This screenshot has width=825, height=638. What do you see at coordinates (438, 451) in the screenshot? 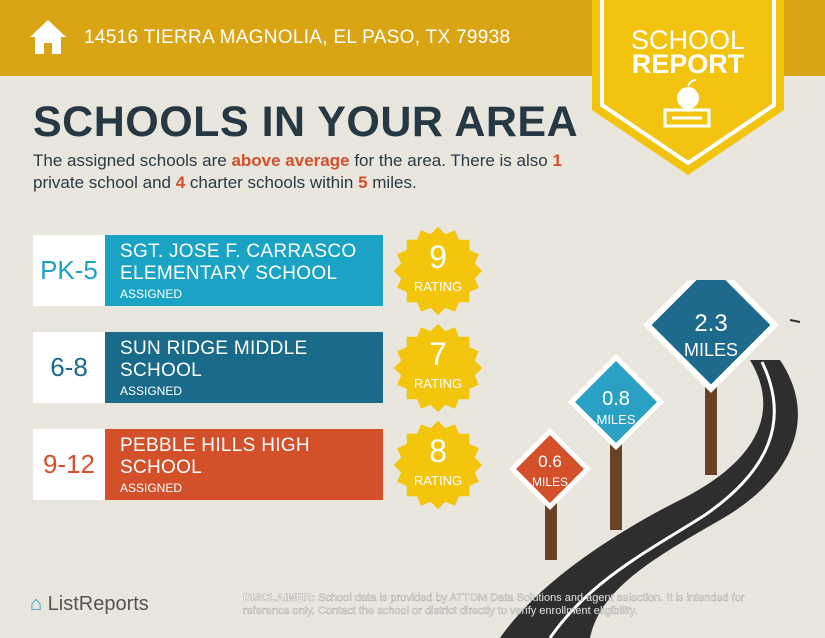
I see `rating-value: 8` at bounding box center [438, 451].